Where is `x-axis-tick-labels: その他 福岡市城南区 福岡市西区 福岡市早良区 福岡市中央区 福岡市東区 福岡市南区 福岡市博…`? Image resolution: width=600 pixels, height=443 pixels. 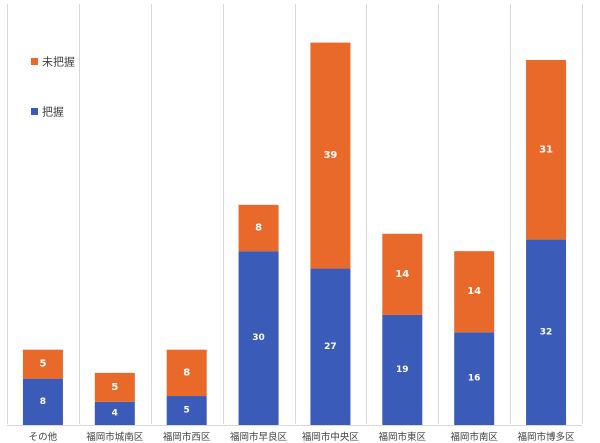
x-axis-tick-labels: その他 福岡市城南区 福岡市西区 福岡市早良区 福岡市中央区 福岡市東区 福岡市南区 福岡市博… is located at coordinates (302, 437).